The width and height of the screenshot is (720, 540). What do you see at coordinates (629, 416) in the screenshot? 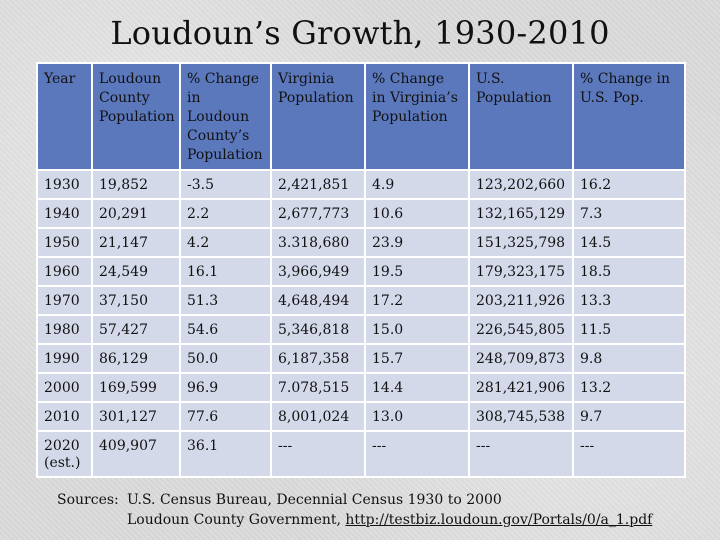
I see `table-cell: 9.7` at bounding box center [629, 416].